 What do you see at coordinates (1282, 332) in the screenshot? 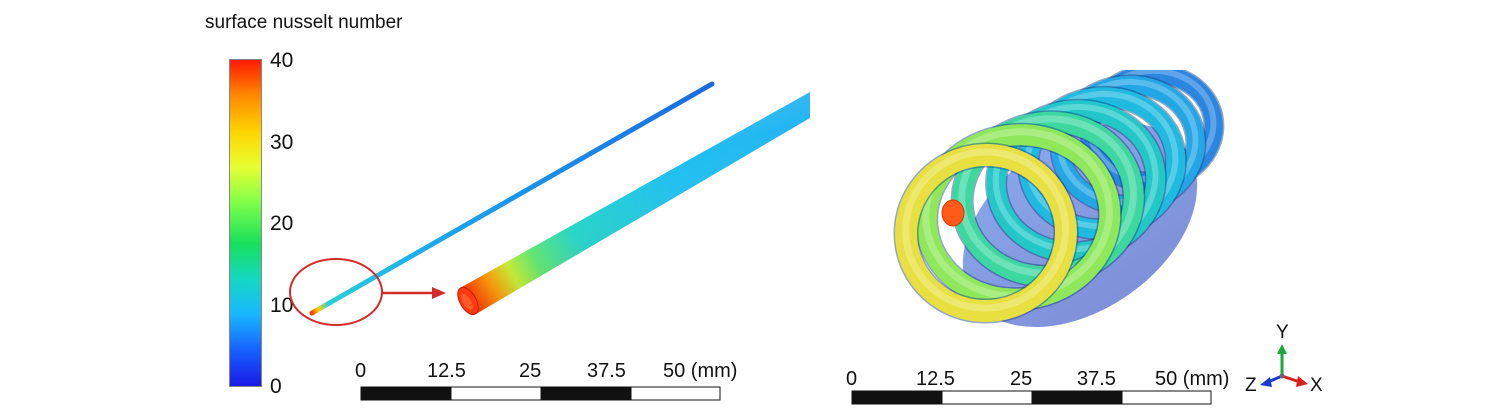
I see `y-axis-label: Y` at bounding box center [1282, 332].